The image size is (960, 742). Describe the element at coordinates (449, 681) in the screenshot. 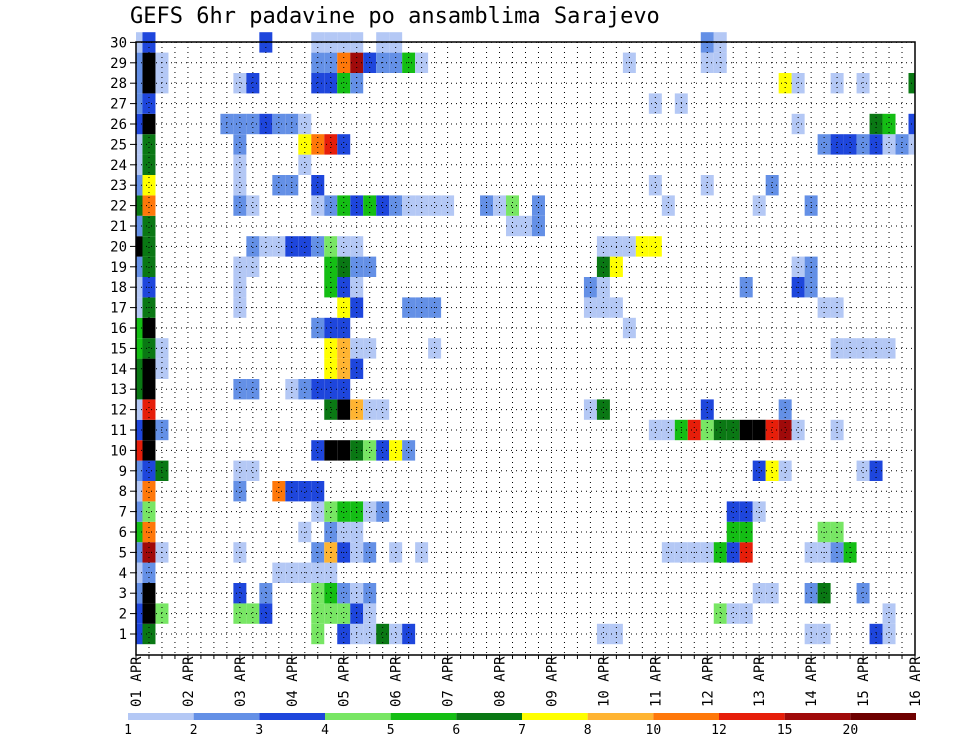

I see `x-tick-label: 07 APR` at that location.